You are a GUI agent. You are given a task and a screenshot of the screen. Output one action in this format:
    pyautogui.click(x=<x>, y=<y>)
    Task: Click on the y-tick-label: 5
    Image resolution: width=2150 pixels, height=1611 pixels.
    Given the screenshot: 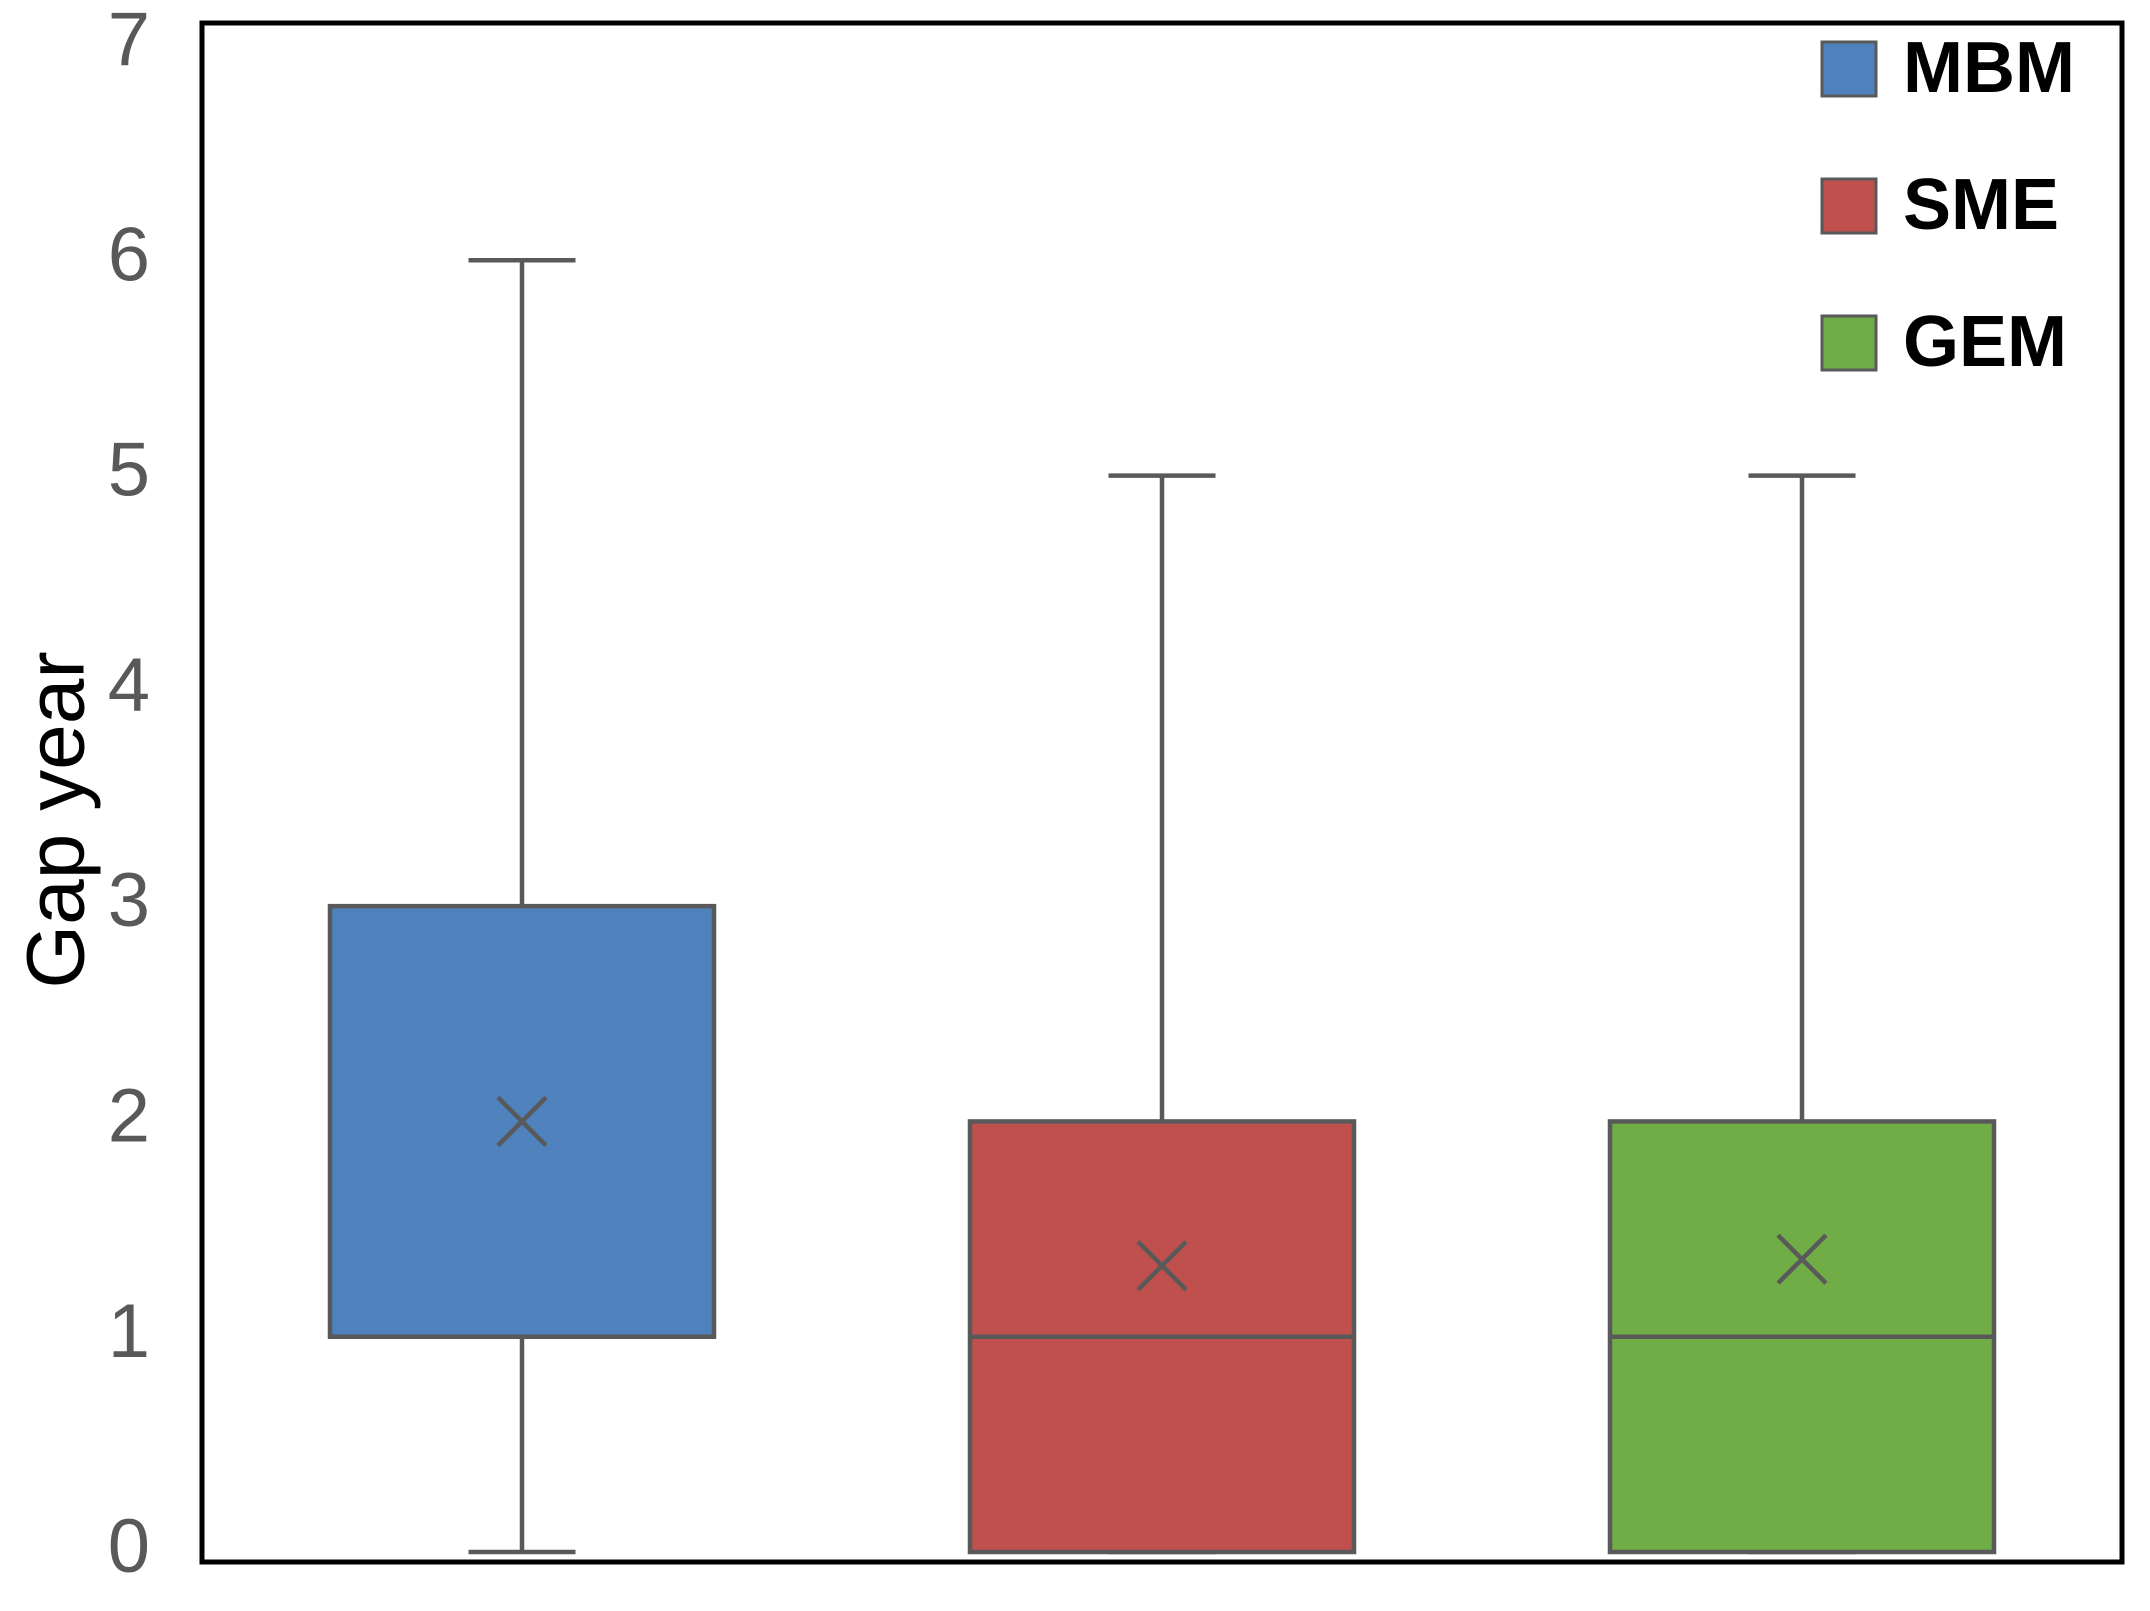 What is the action you would take?
    pyautogui.click(x=129, y=470)
    